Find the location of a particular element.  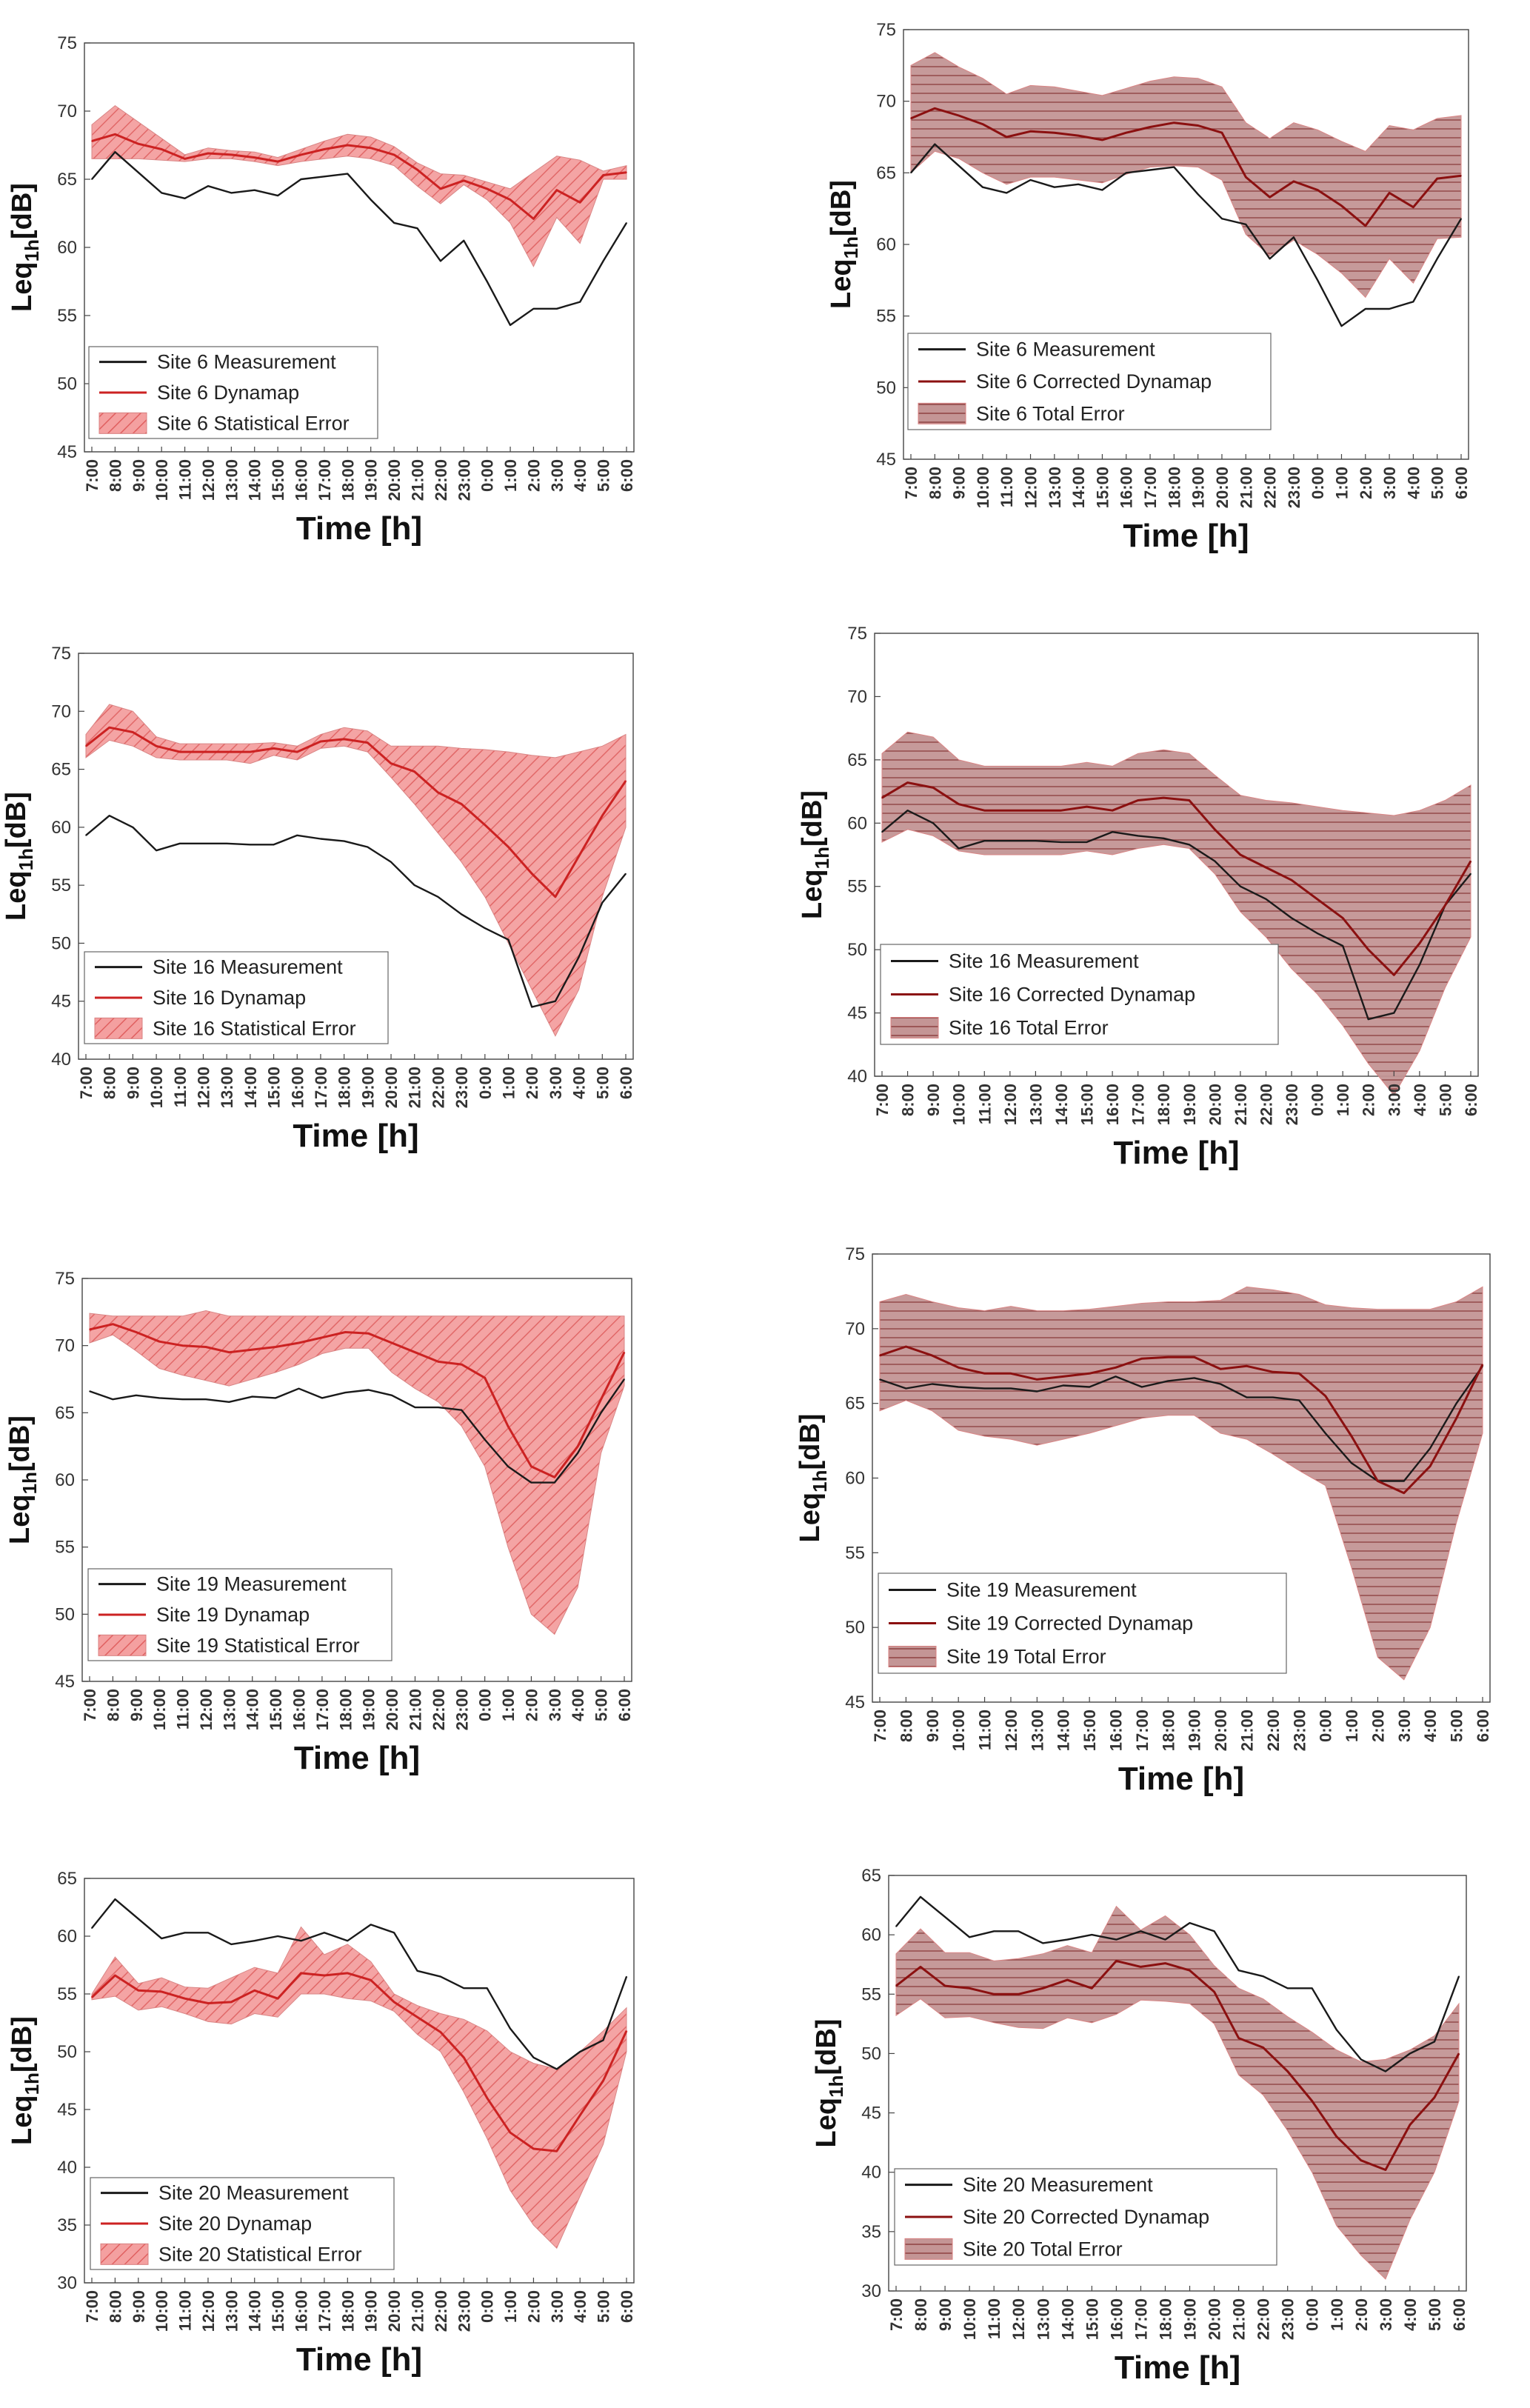

x-tick-label: 1:00 is located at coordinates (511, 475).